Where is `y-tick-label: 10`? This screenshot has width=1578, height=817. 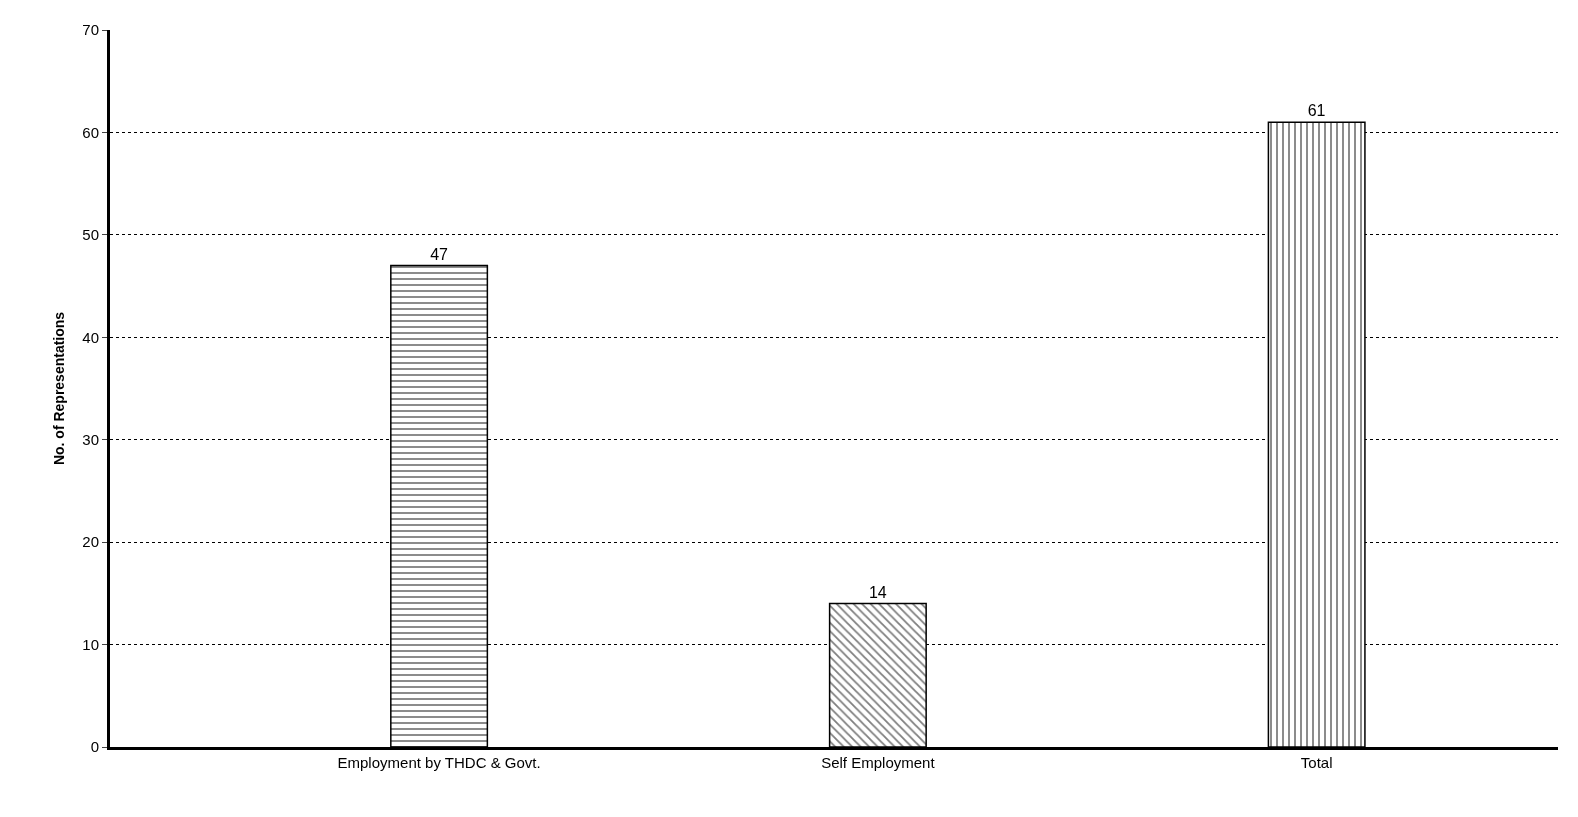 y-tick-label: 10 is located at coordinates (90, 644).